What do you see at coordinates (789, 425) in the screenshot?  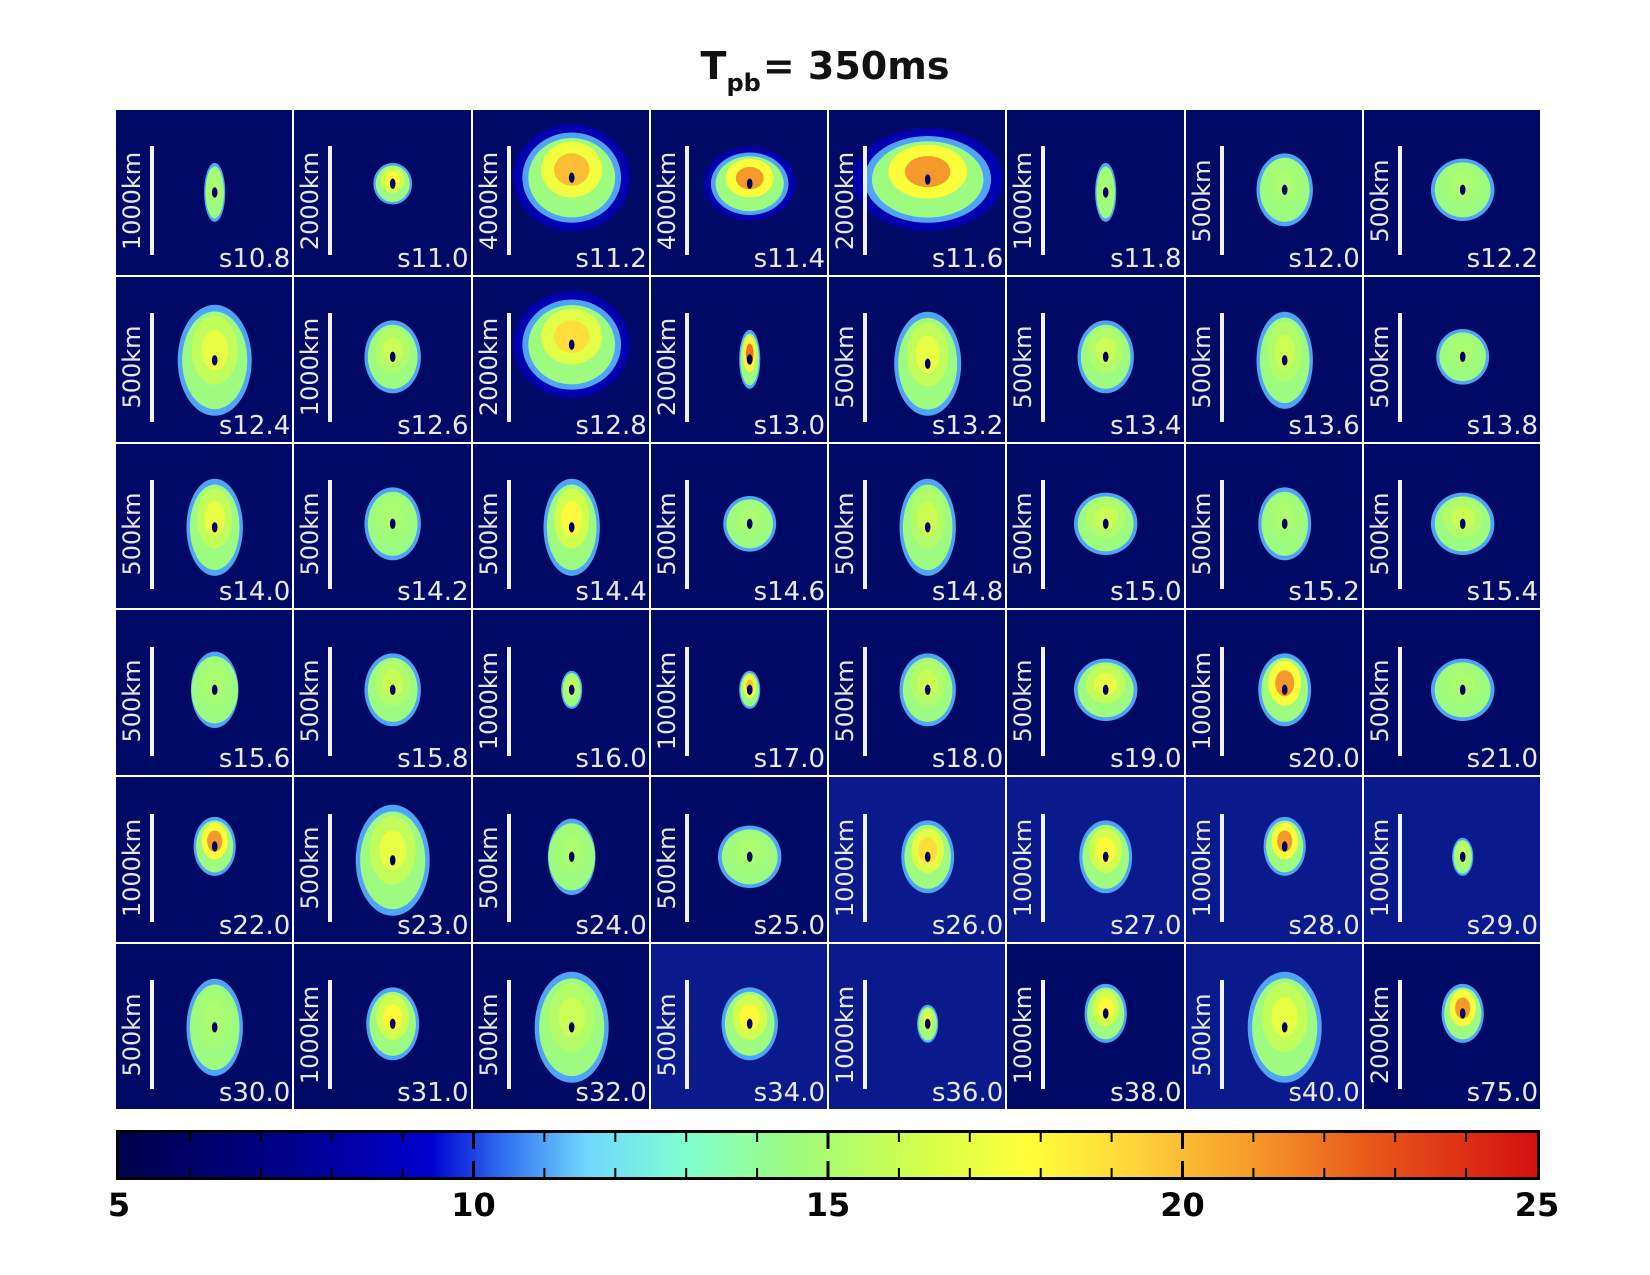 I see `model-label: s13.0` at bounding box center [789, 425].